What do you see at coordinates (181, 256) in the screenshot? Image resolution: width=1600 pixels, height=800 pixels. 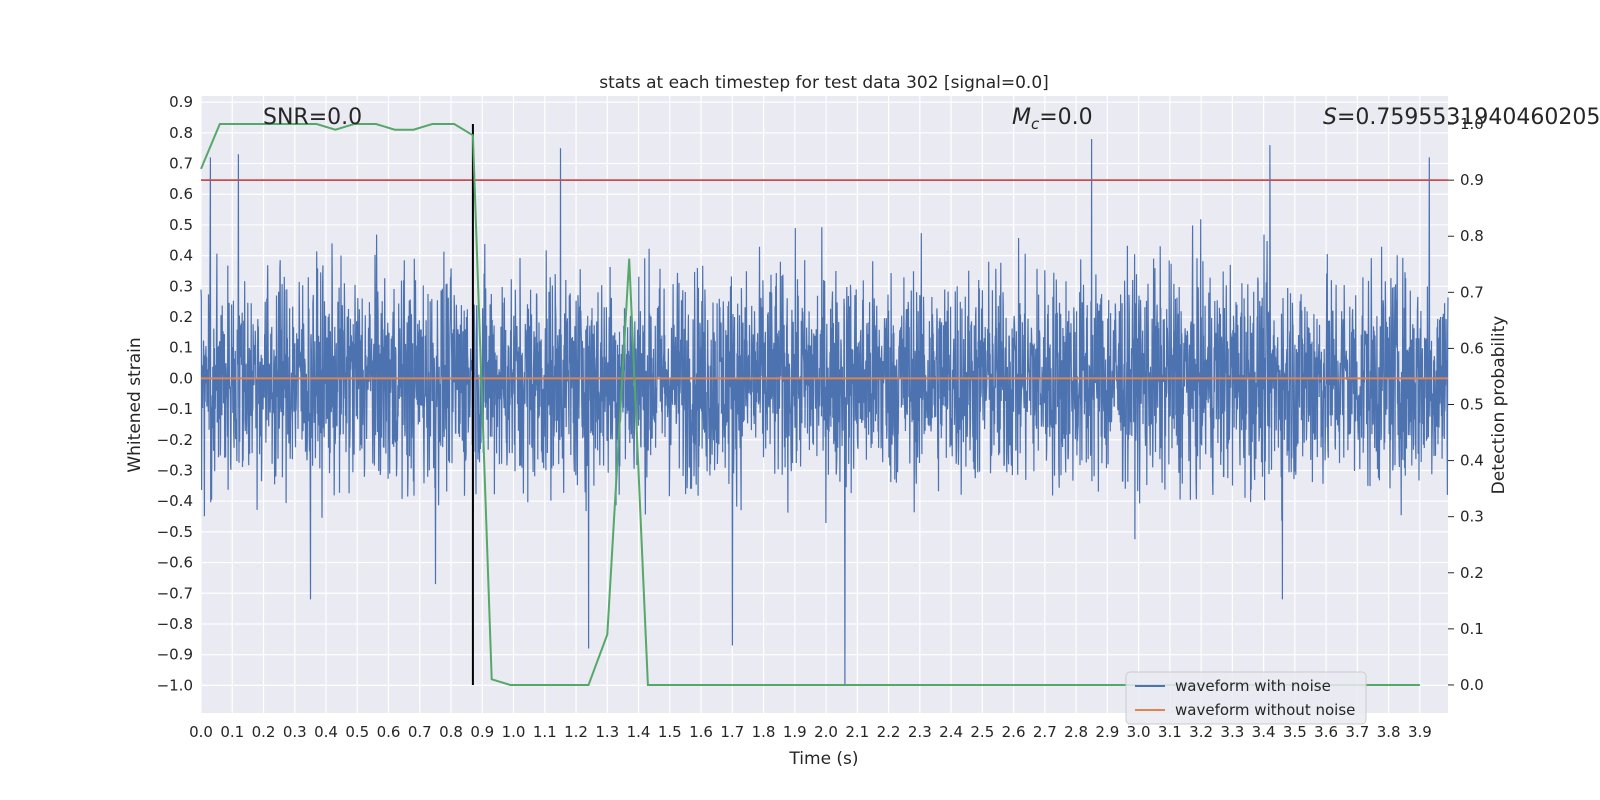 I see `y-tick-label: 0.4` at bounding box center [181, 256].